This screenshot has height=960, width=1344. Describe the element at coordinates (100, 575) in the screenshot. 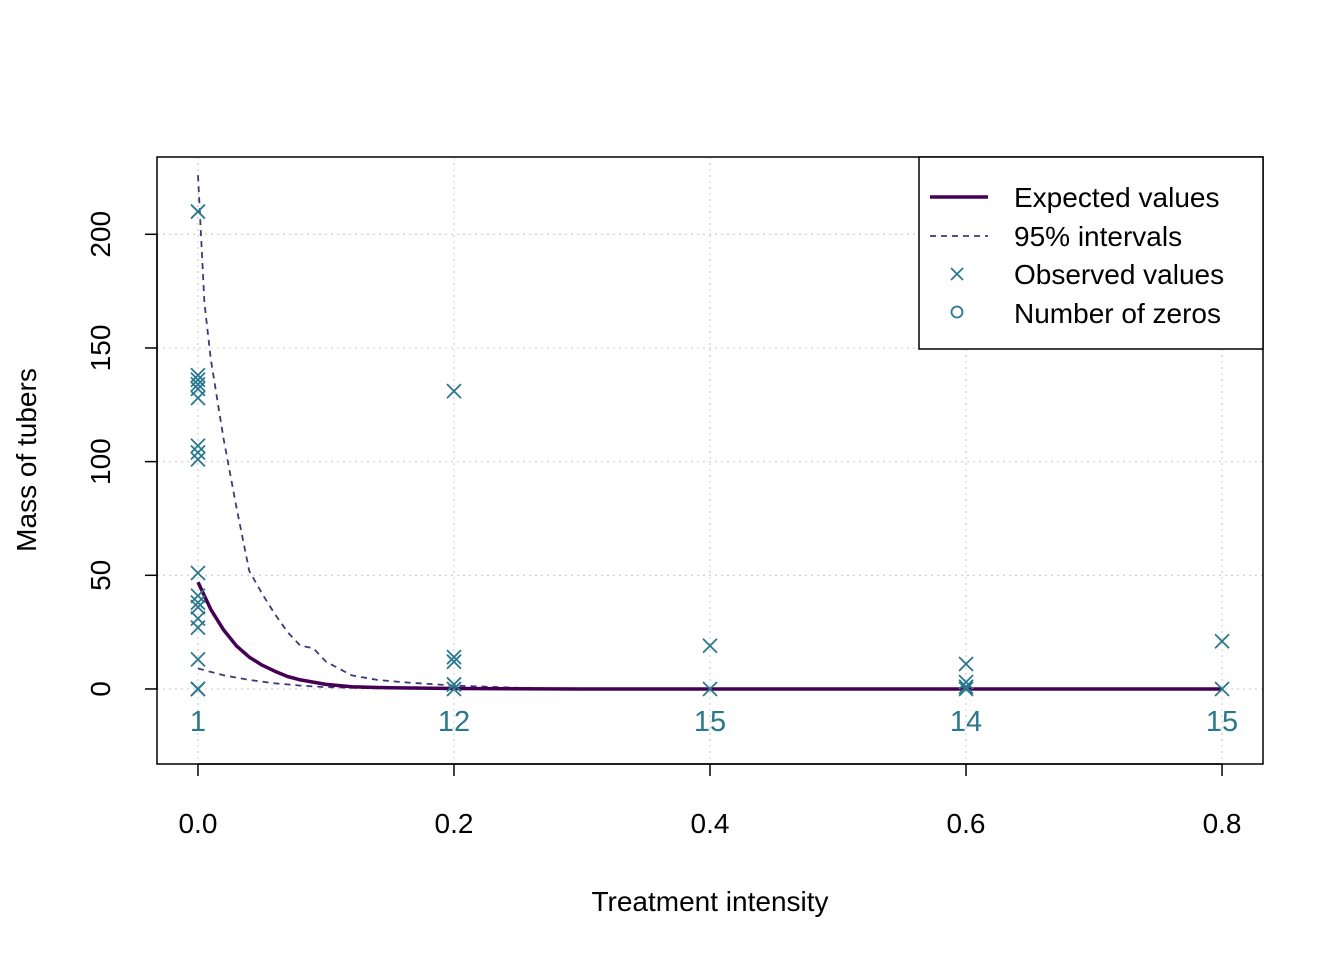

I see `y-tick-label: 50` at that location.